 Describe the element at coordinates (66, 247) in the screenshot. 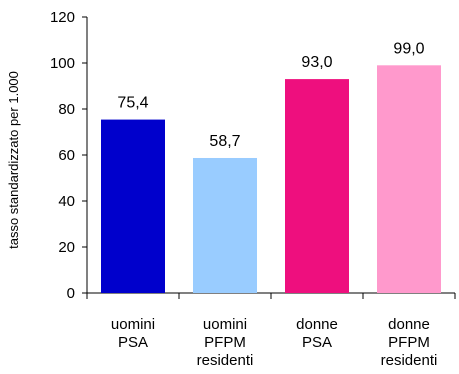

I see `y-tick-label: 20` at that location.